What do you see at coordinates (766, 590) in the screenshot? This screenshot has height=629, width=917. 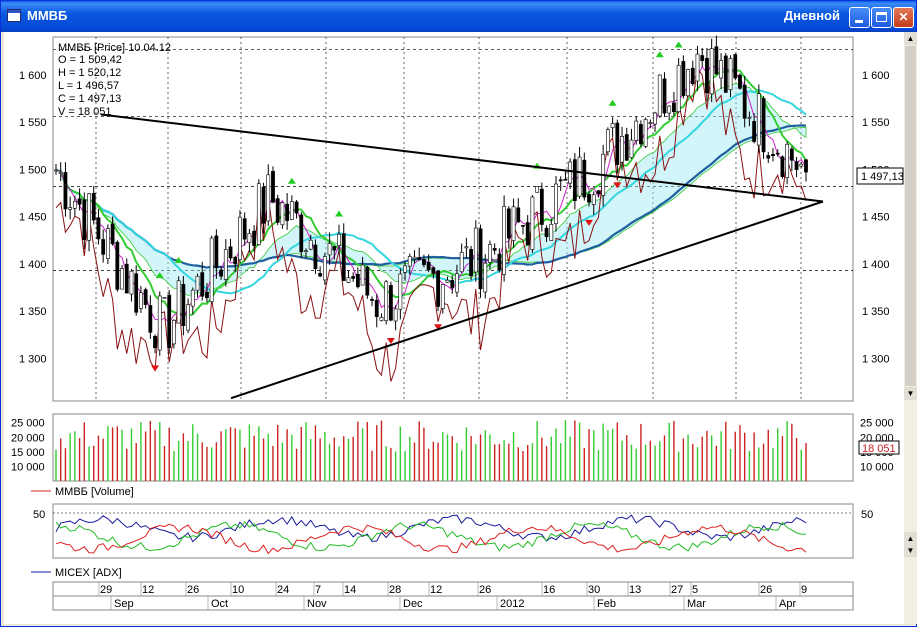 I see `time-day-label: 26` at bounding box center [766, 590].